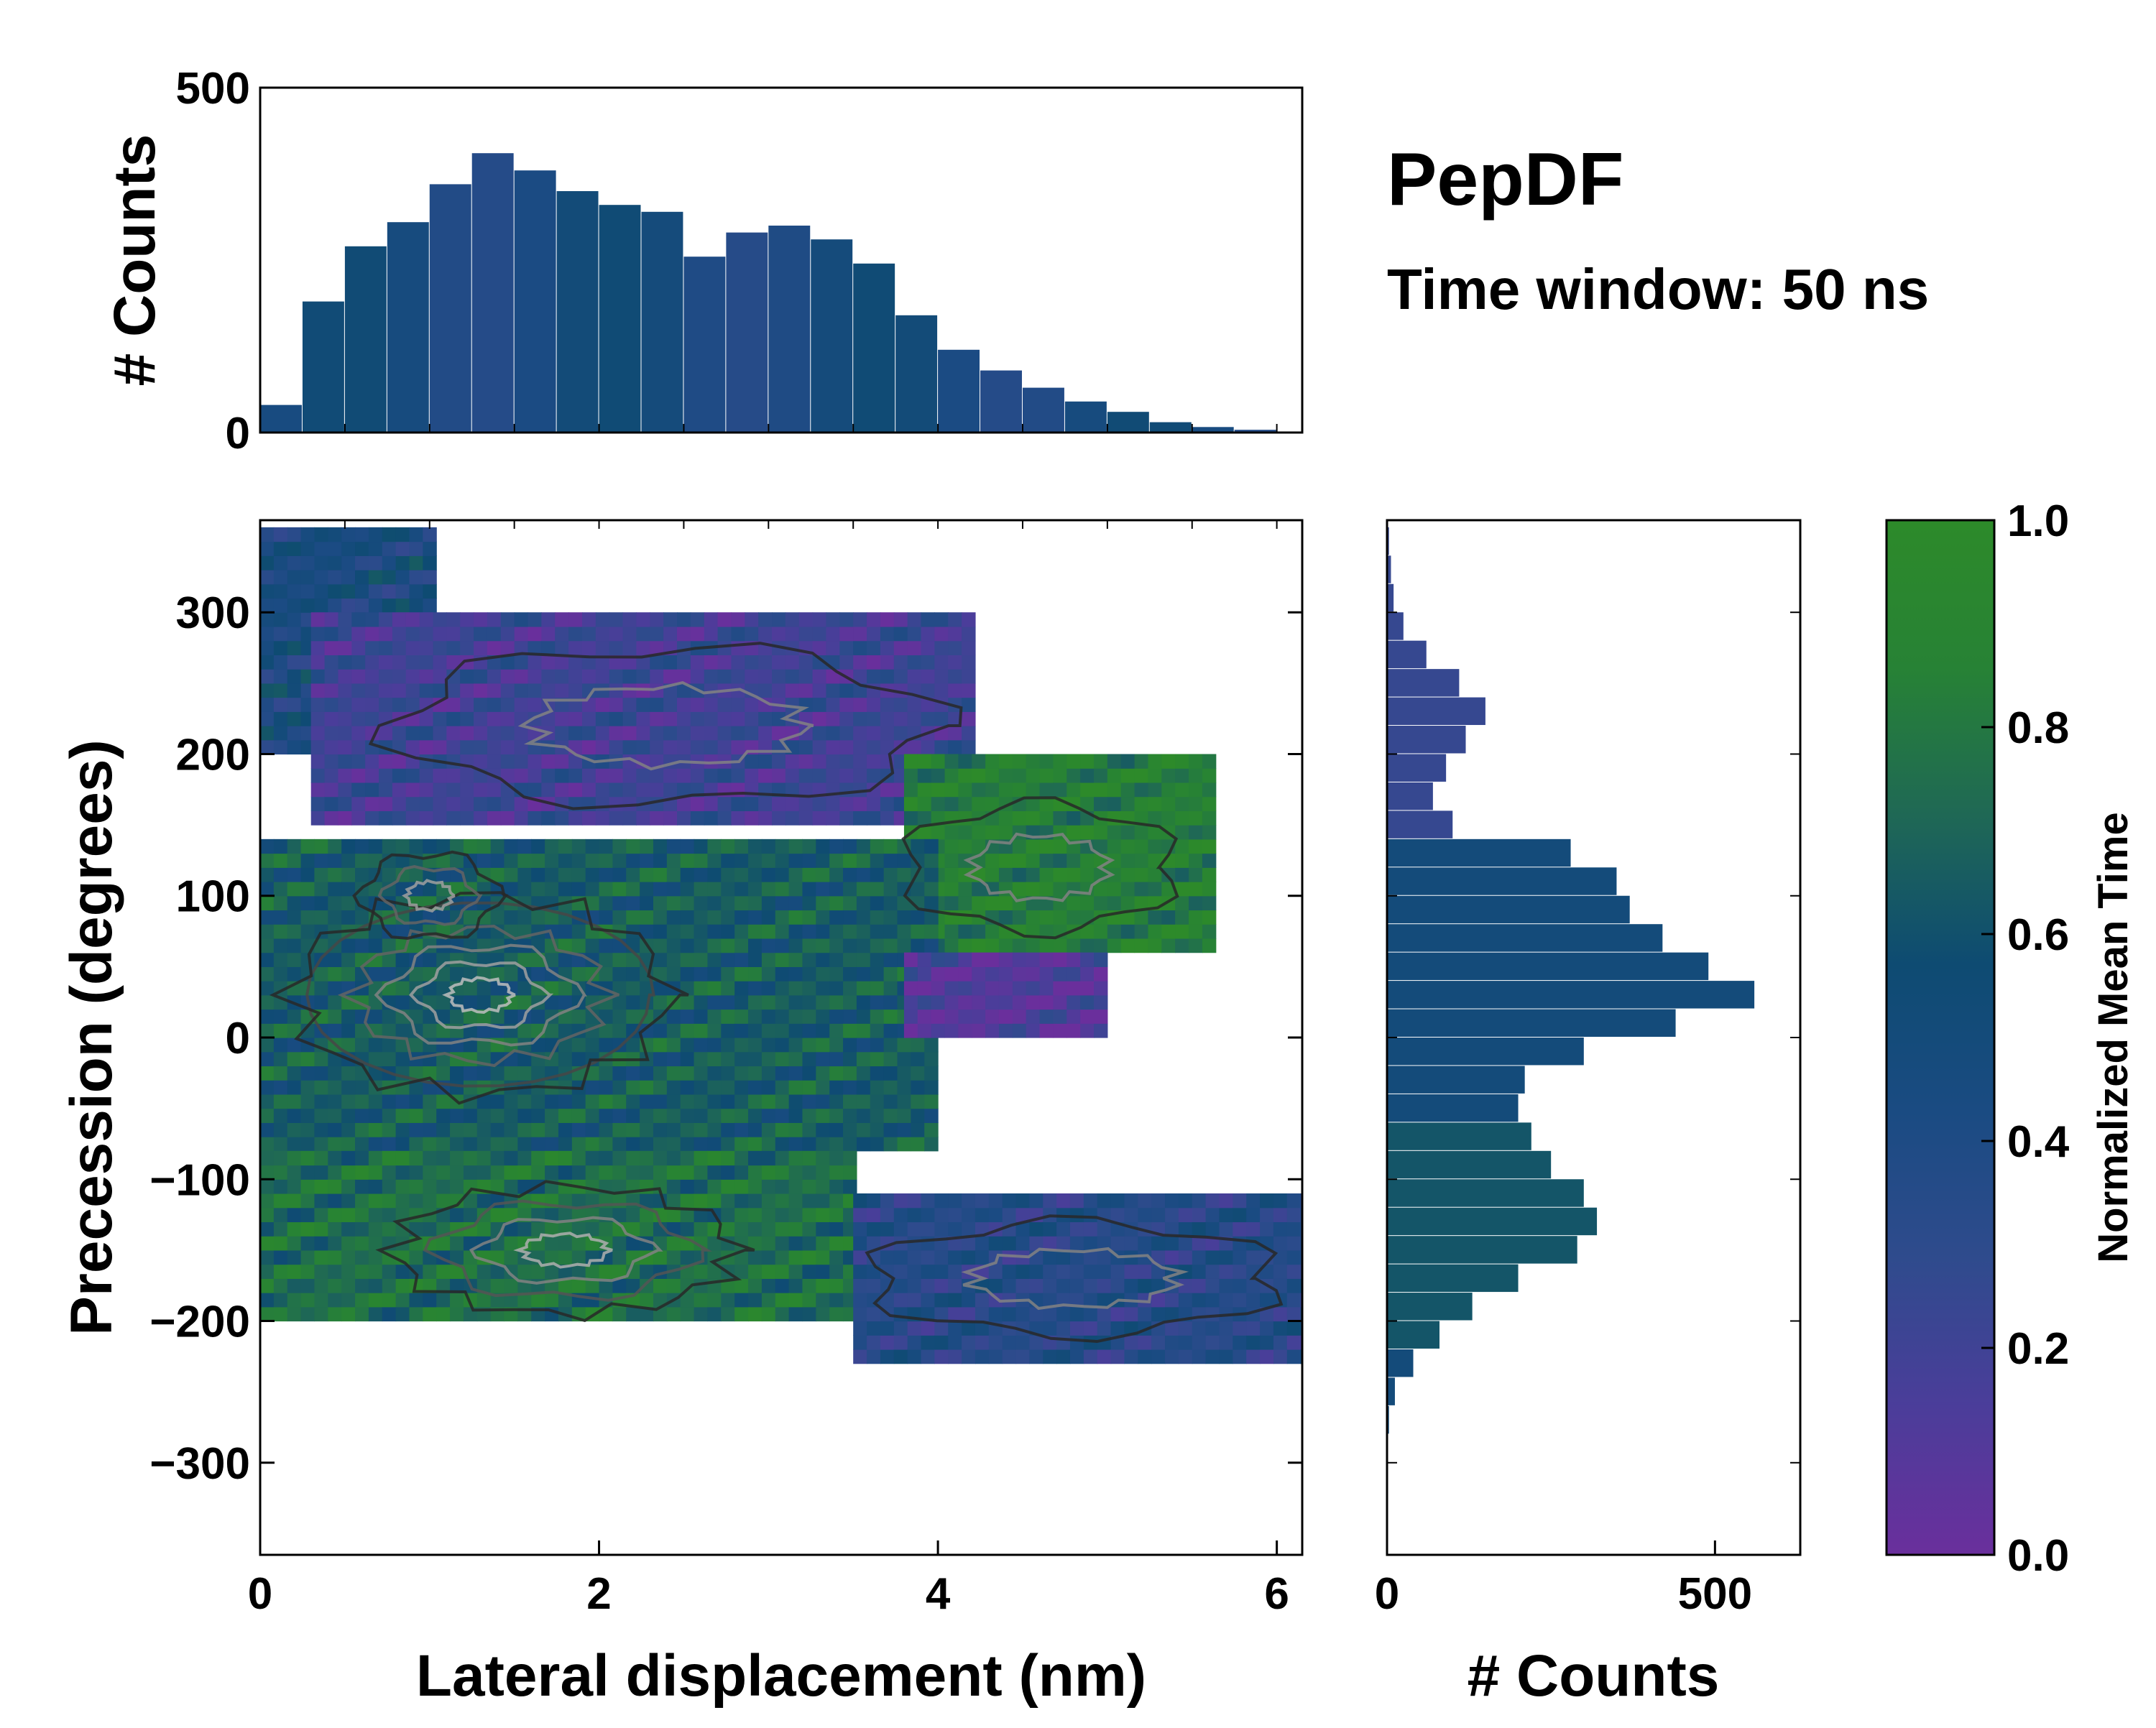 Image resolution: width=2156 pixels, height=1728 pixels. Describe the element at coordinates (1423, 683) in the screenshot. I see `right-histogram-bar` at that location.